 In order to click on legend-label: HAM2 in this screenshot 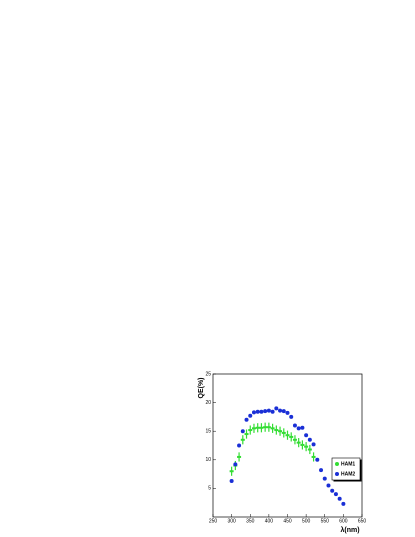, I will do `click(348, 474)`.